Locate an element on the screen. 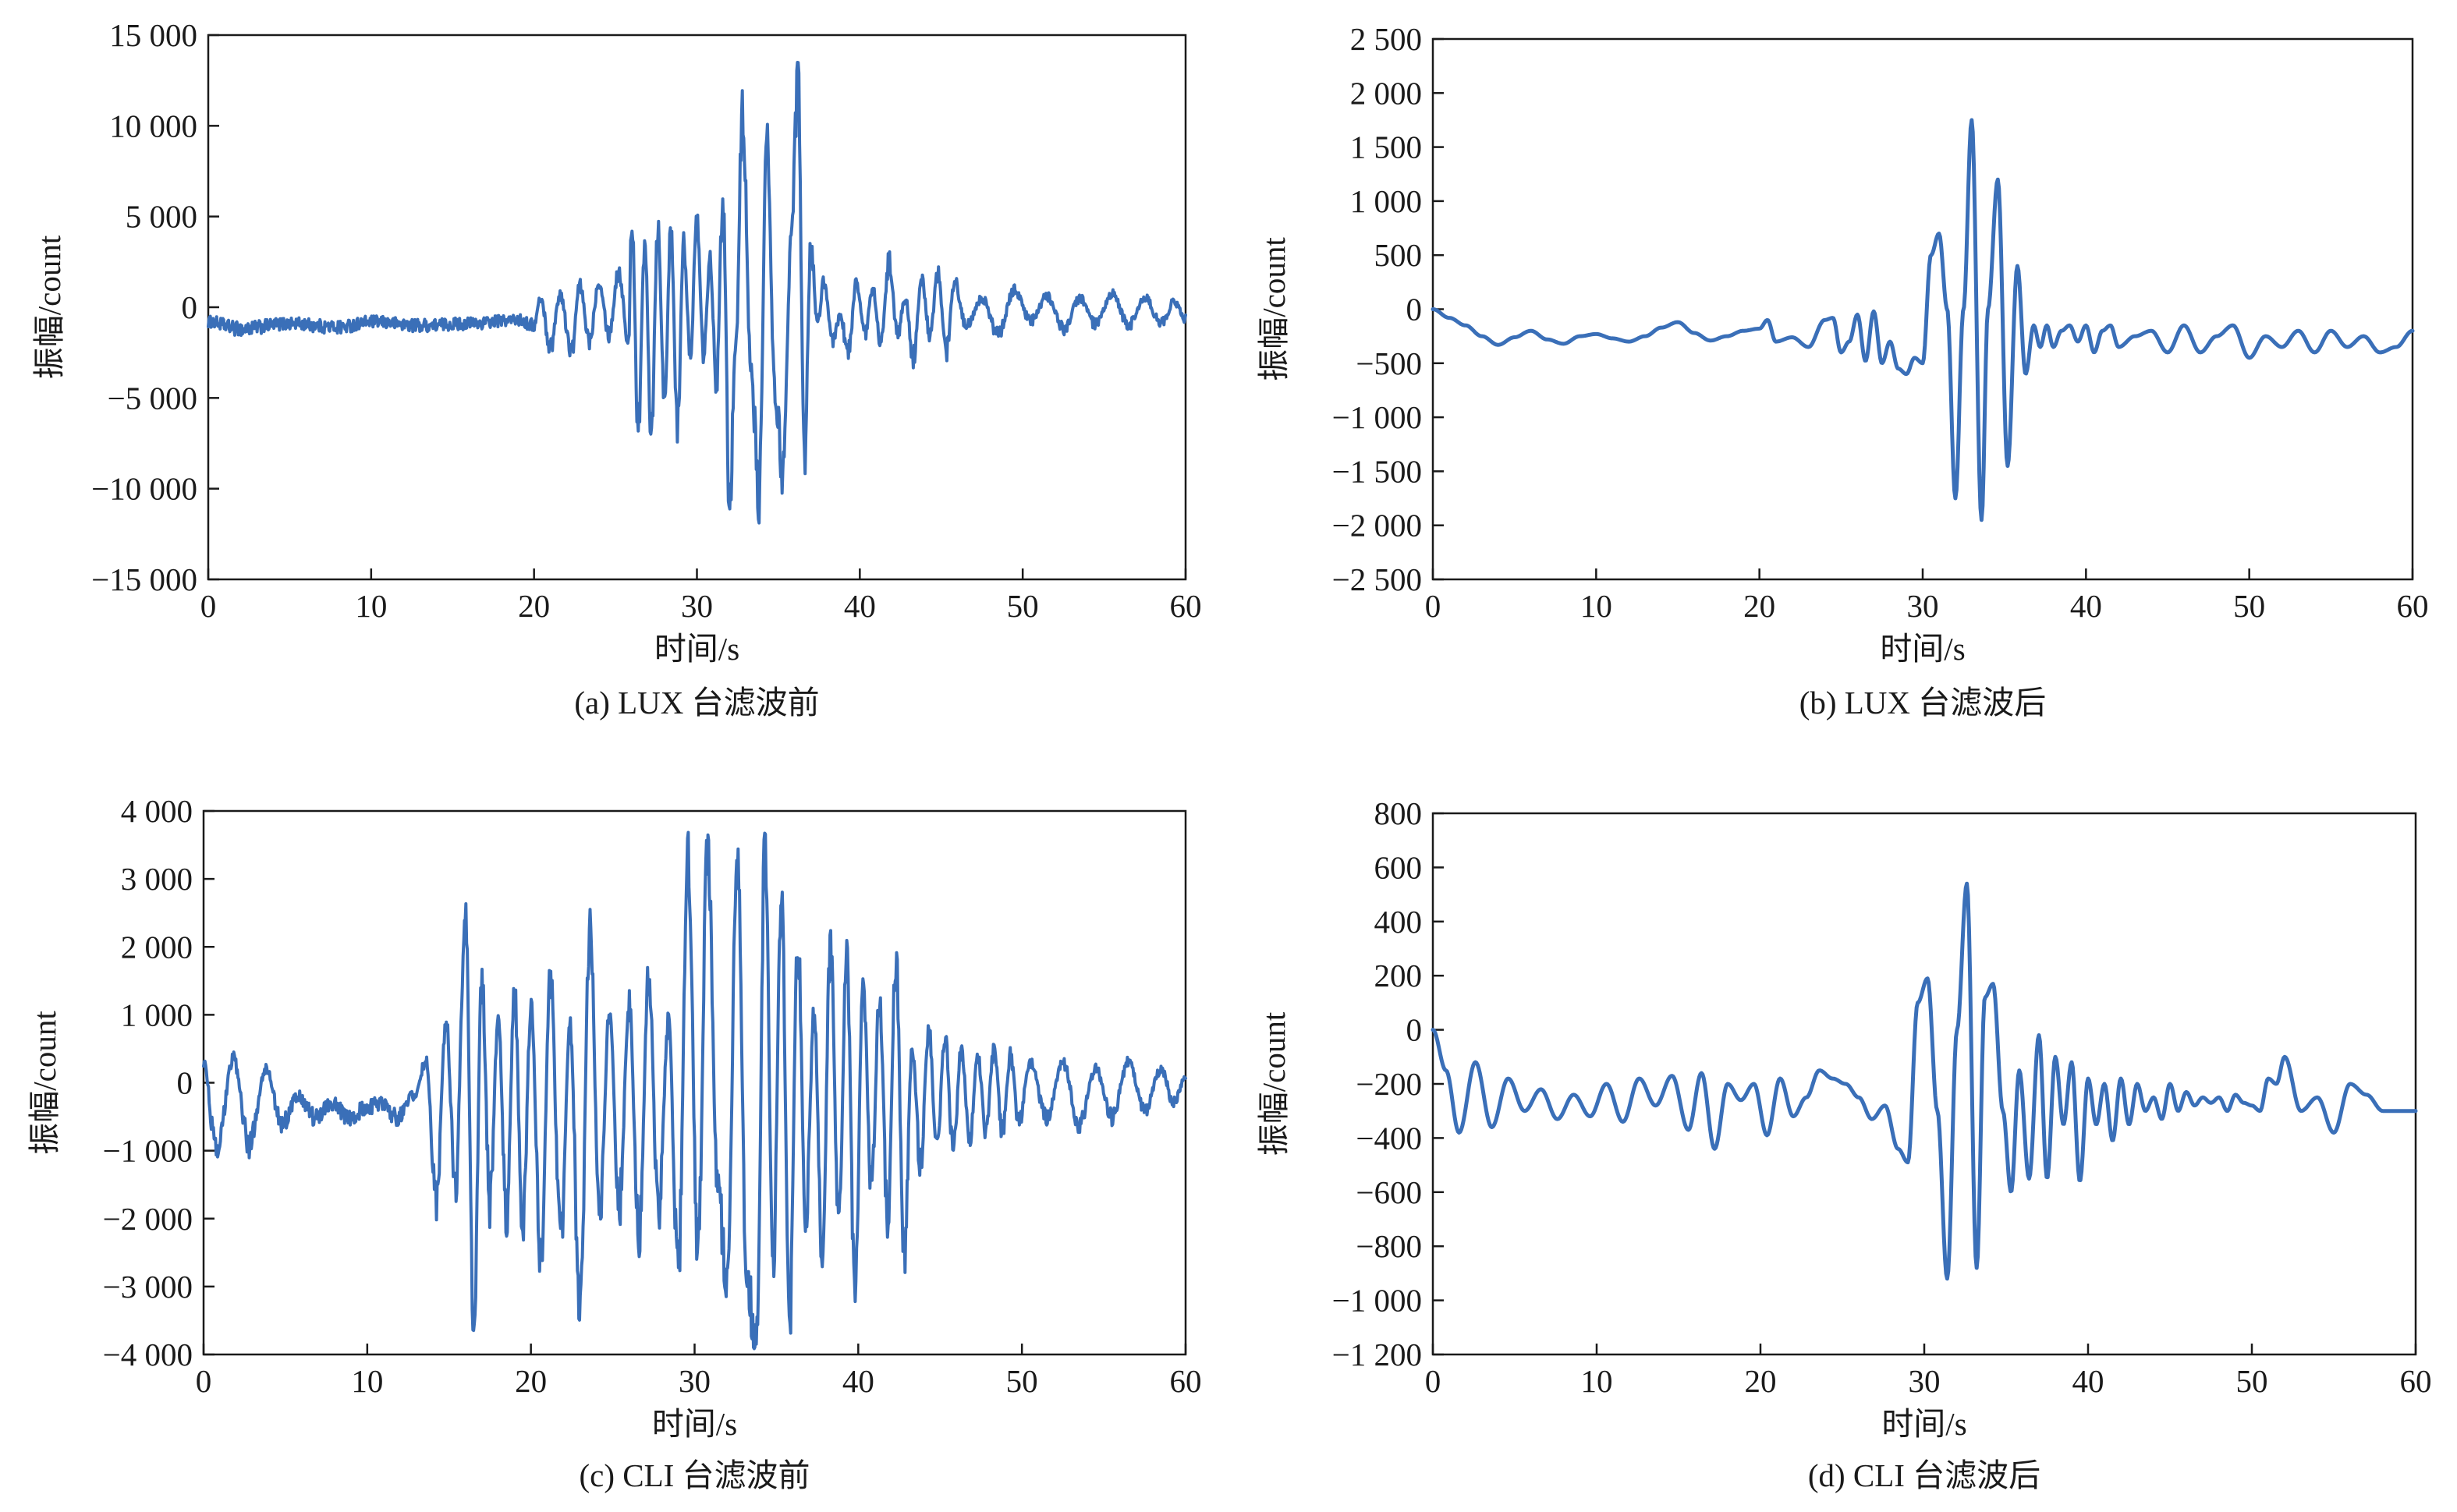 This screenshot has width=2457, height=1512. y-tick-label: −4 000 is located at coordinates (148, 1354).